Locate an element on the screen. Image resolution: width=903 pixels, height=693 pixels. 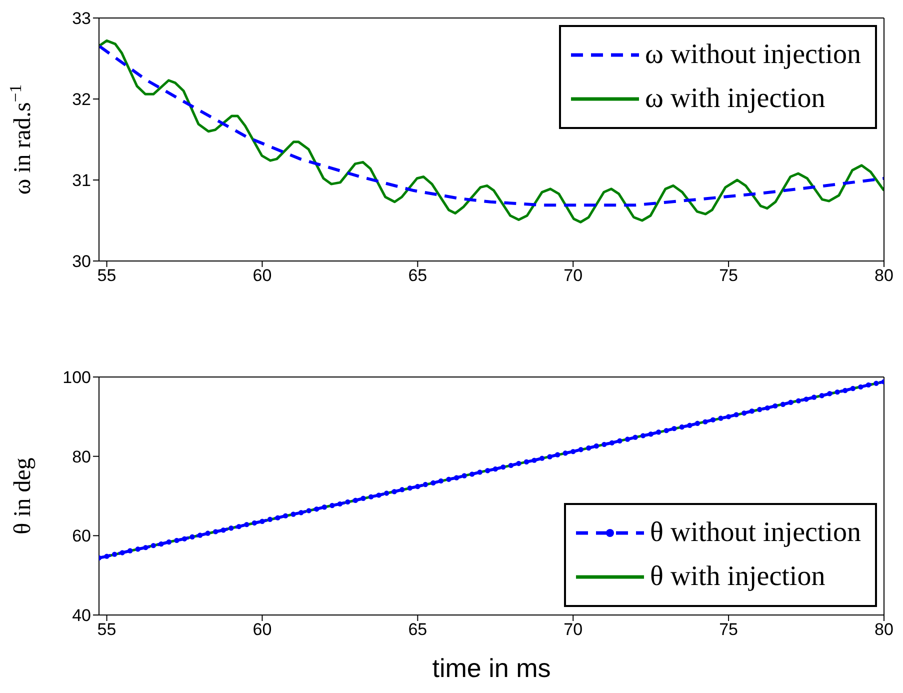
y-tick-label: 80 is located at coordinates (81, 456).